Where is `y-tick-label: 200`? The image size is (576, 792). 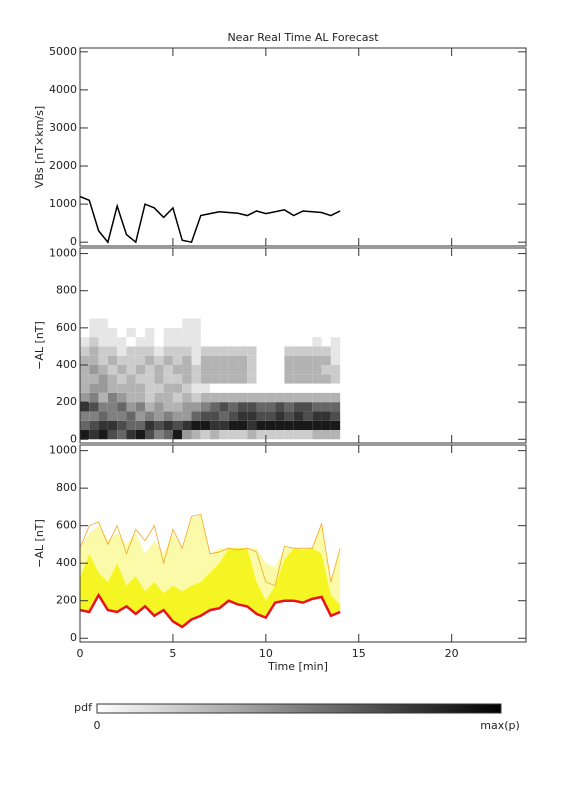 y-tick-label: 200 is located at coordinates (66, 600).